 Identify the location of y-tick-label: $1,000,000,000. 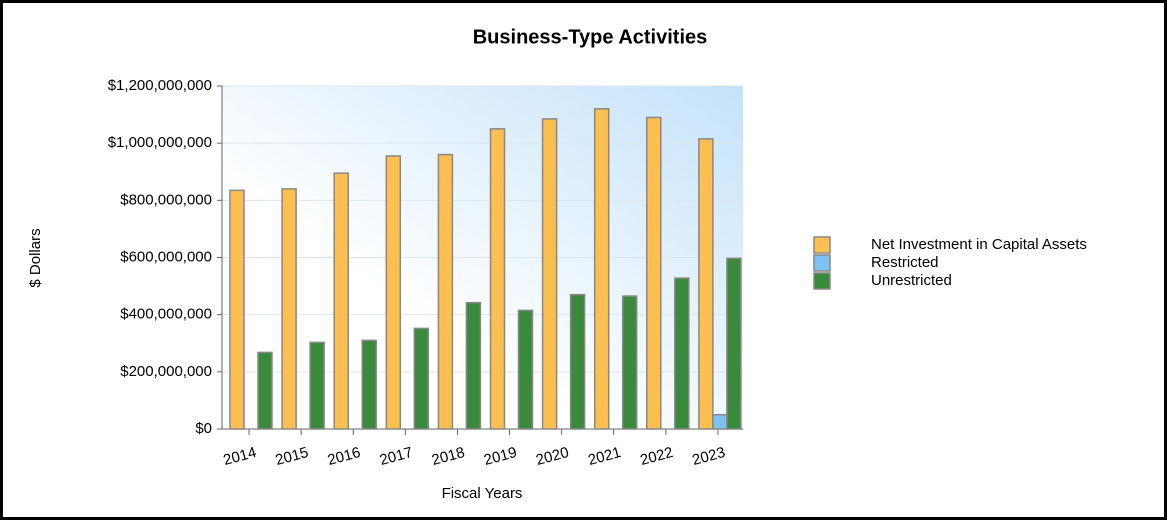
(160, 142).